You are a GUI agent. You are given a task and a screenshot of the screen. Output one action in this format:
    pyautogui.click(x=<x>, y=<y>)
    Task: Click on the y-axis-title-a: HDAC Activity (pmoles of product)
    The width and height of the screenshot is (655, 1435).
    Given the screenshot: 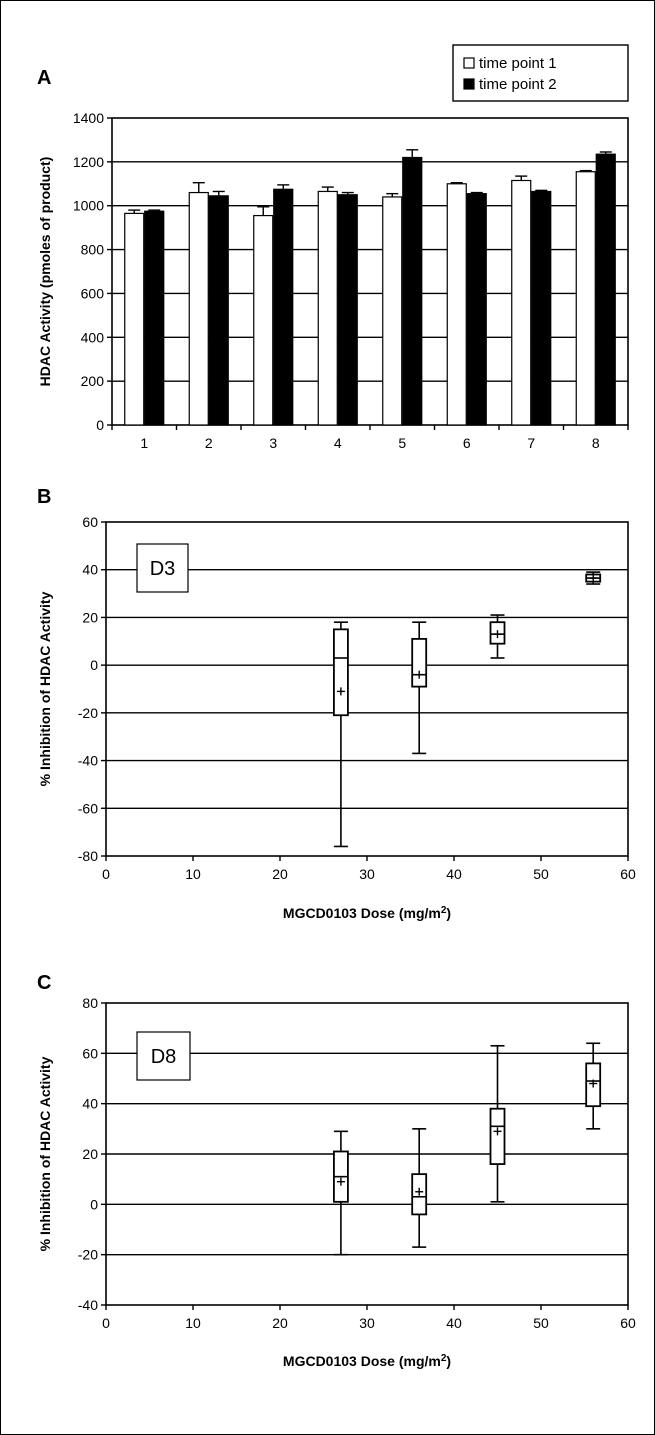 What is the action you would take?
    pyautogui.click(x=45, y=272)
    